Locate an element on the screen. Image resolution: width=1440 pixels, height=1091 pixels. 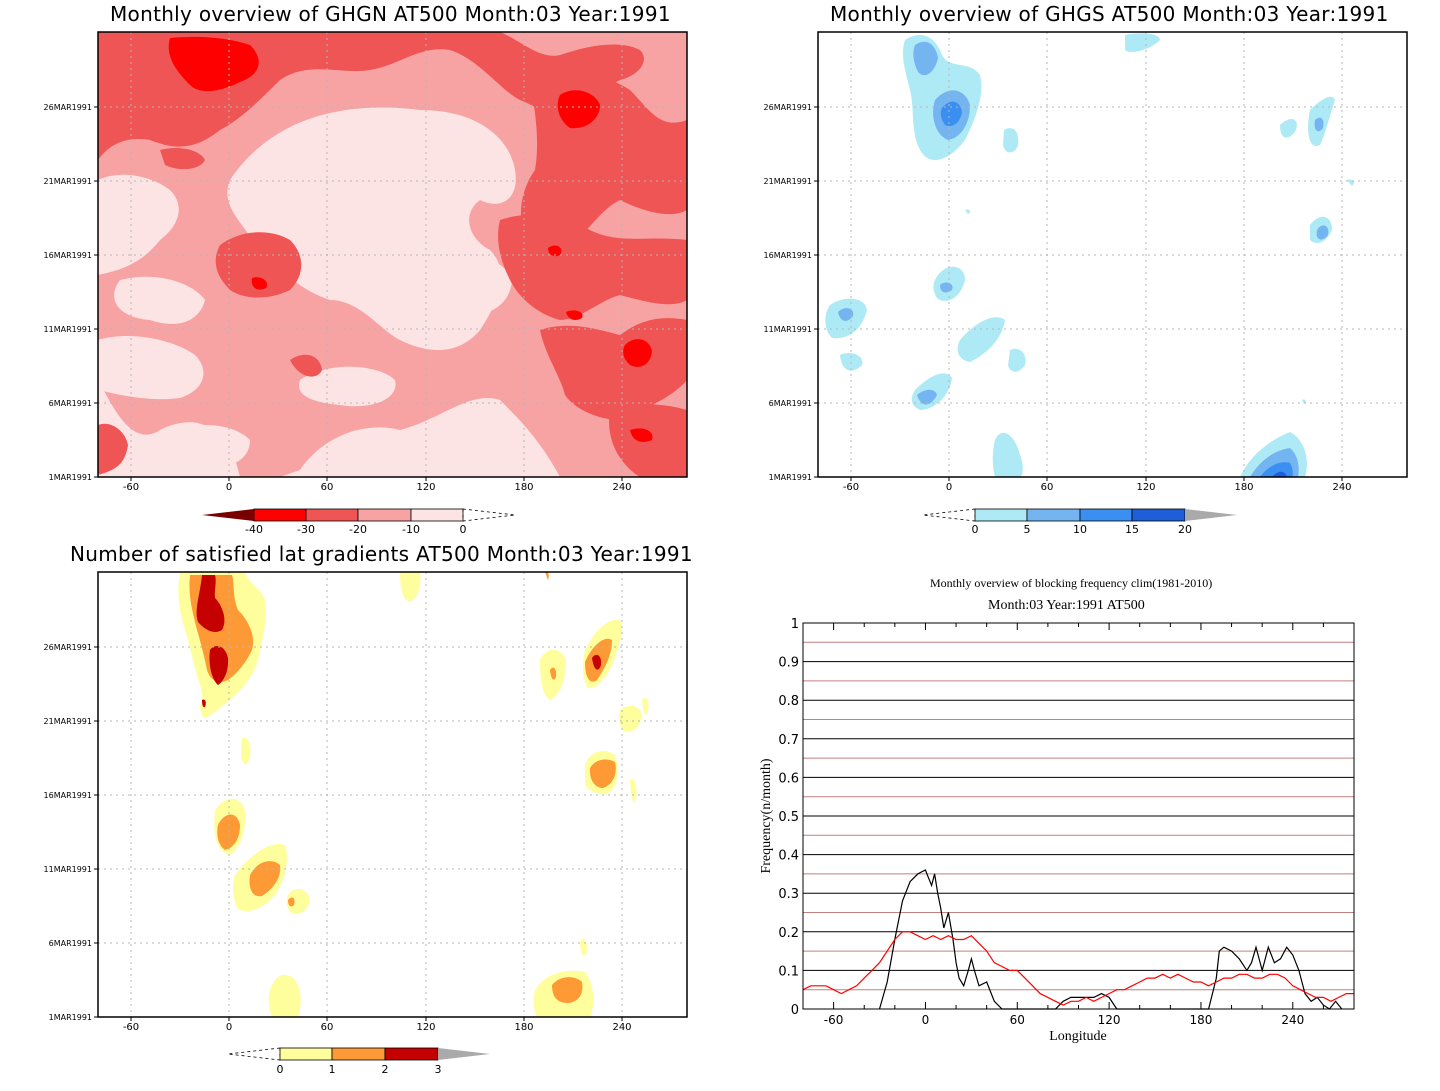
colorbar-label: -10 is located at coordinates (411, 529).